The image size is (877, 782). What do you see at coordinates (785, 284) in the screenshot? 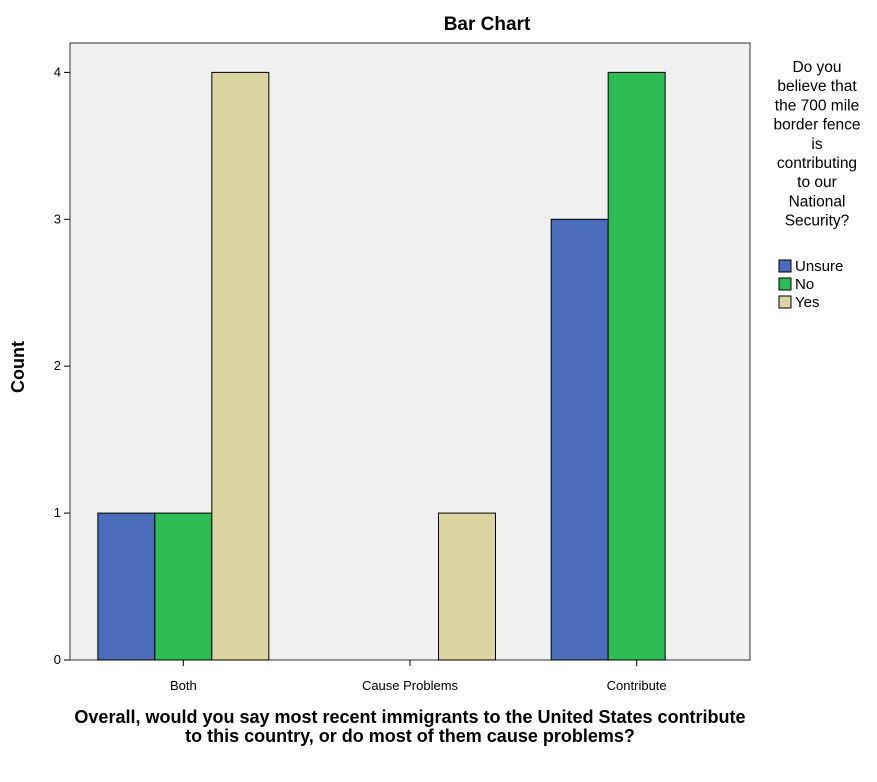
I see `legend-swatch-no` at bounding box center [785, 284].